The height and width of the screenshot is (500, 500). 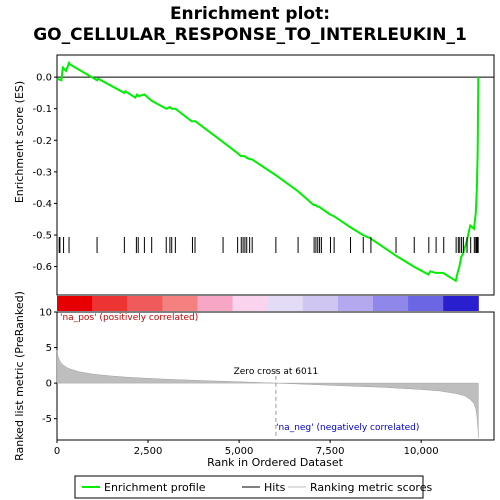 What do you see at coordinates (45, 313) in the screenshot?
I see `metric-y-tick-label: 10` at bounding box center [45, 313].